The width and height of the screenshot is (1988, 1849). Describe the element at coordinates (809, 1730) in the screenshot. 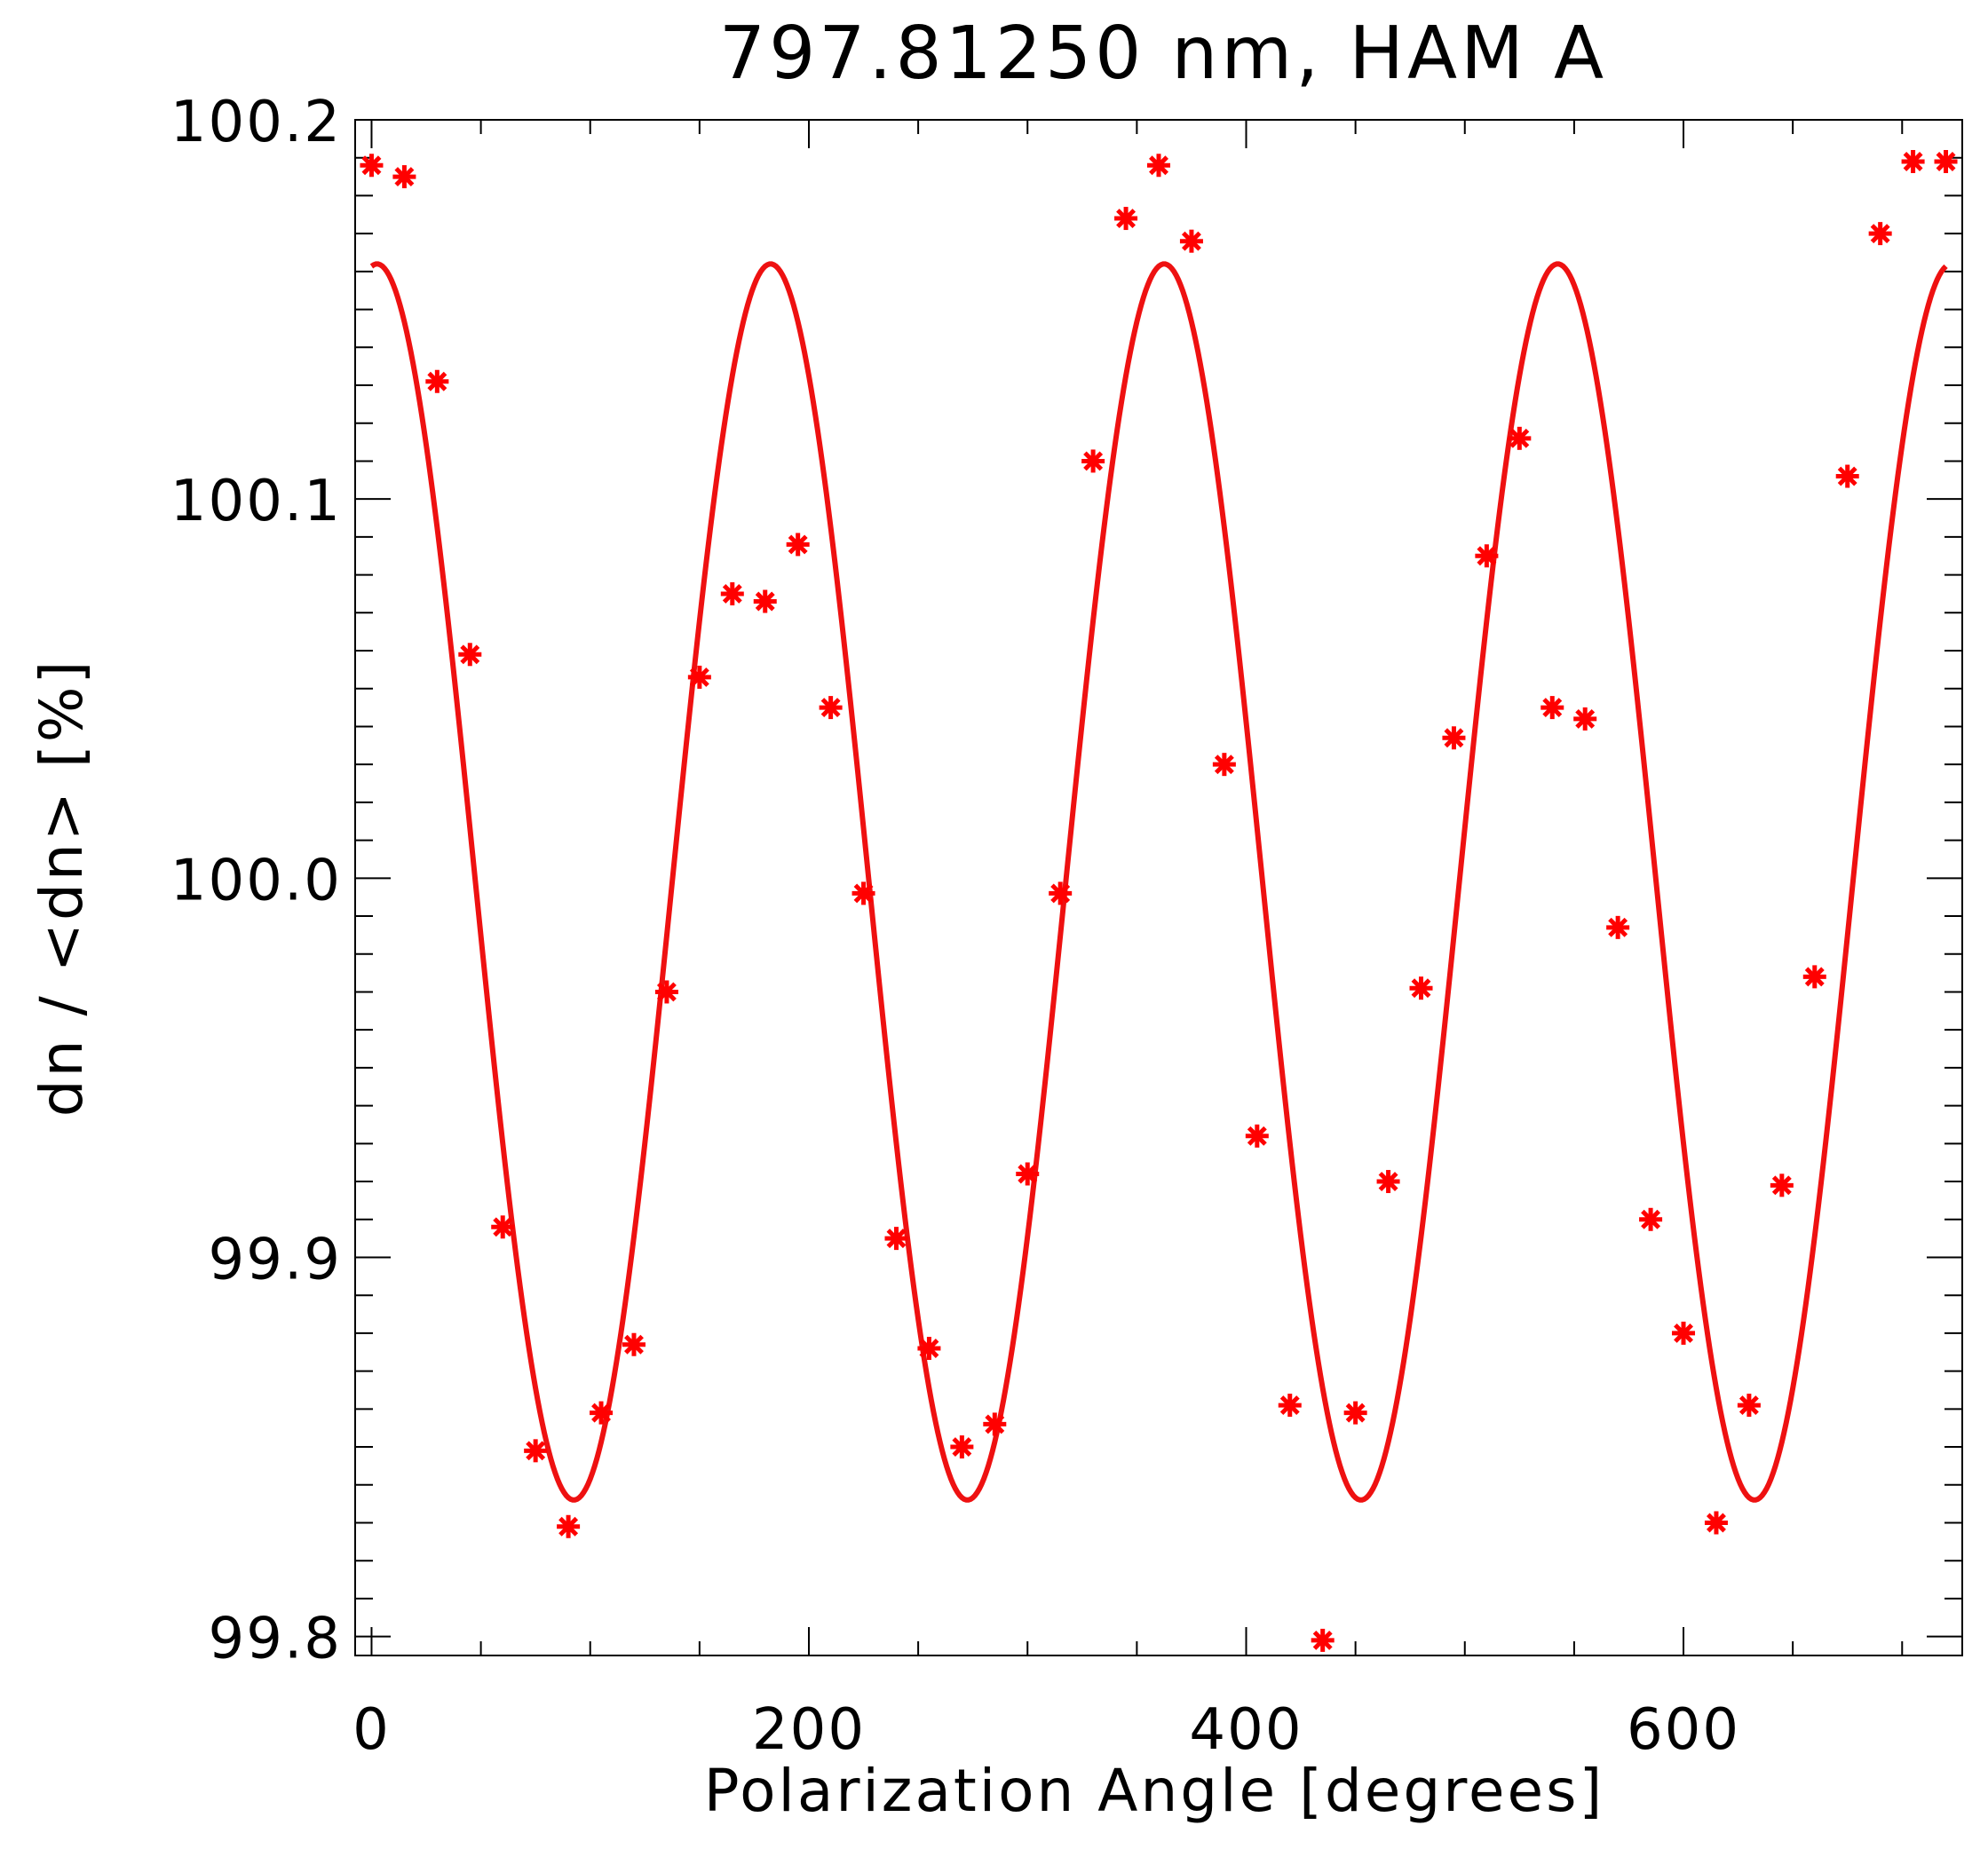

I see `x-tick-label: 200` at that location.